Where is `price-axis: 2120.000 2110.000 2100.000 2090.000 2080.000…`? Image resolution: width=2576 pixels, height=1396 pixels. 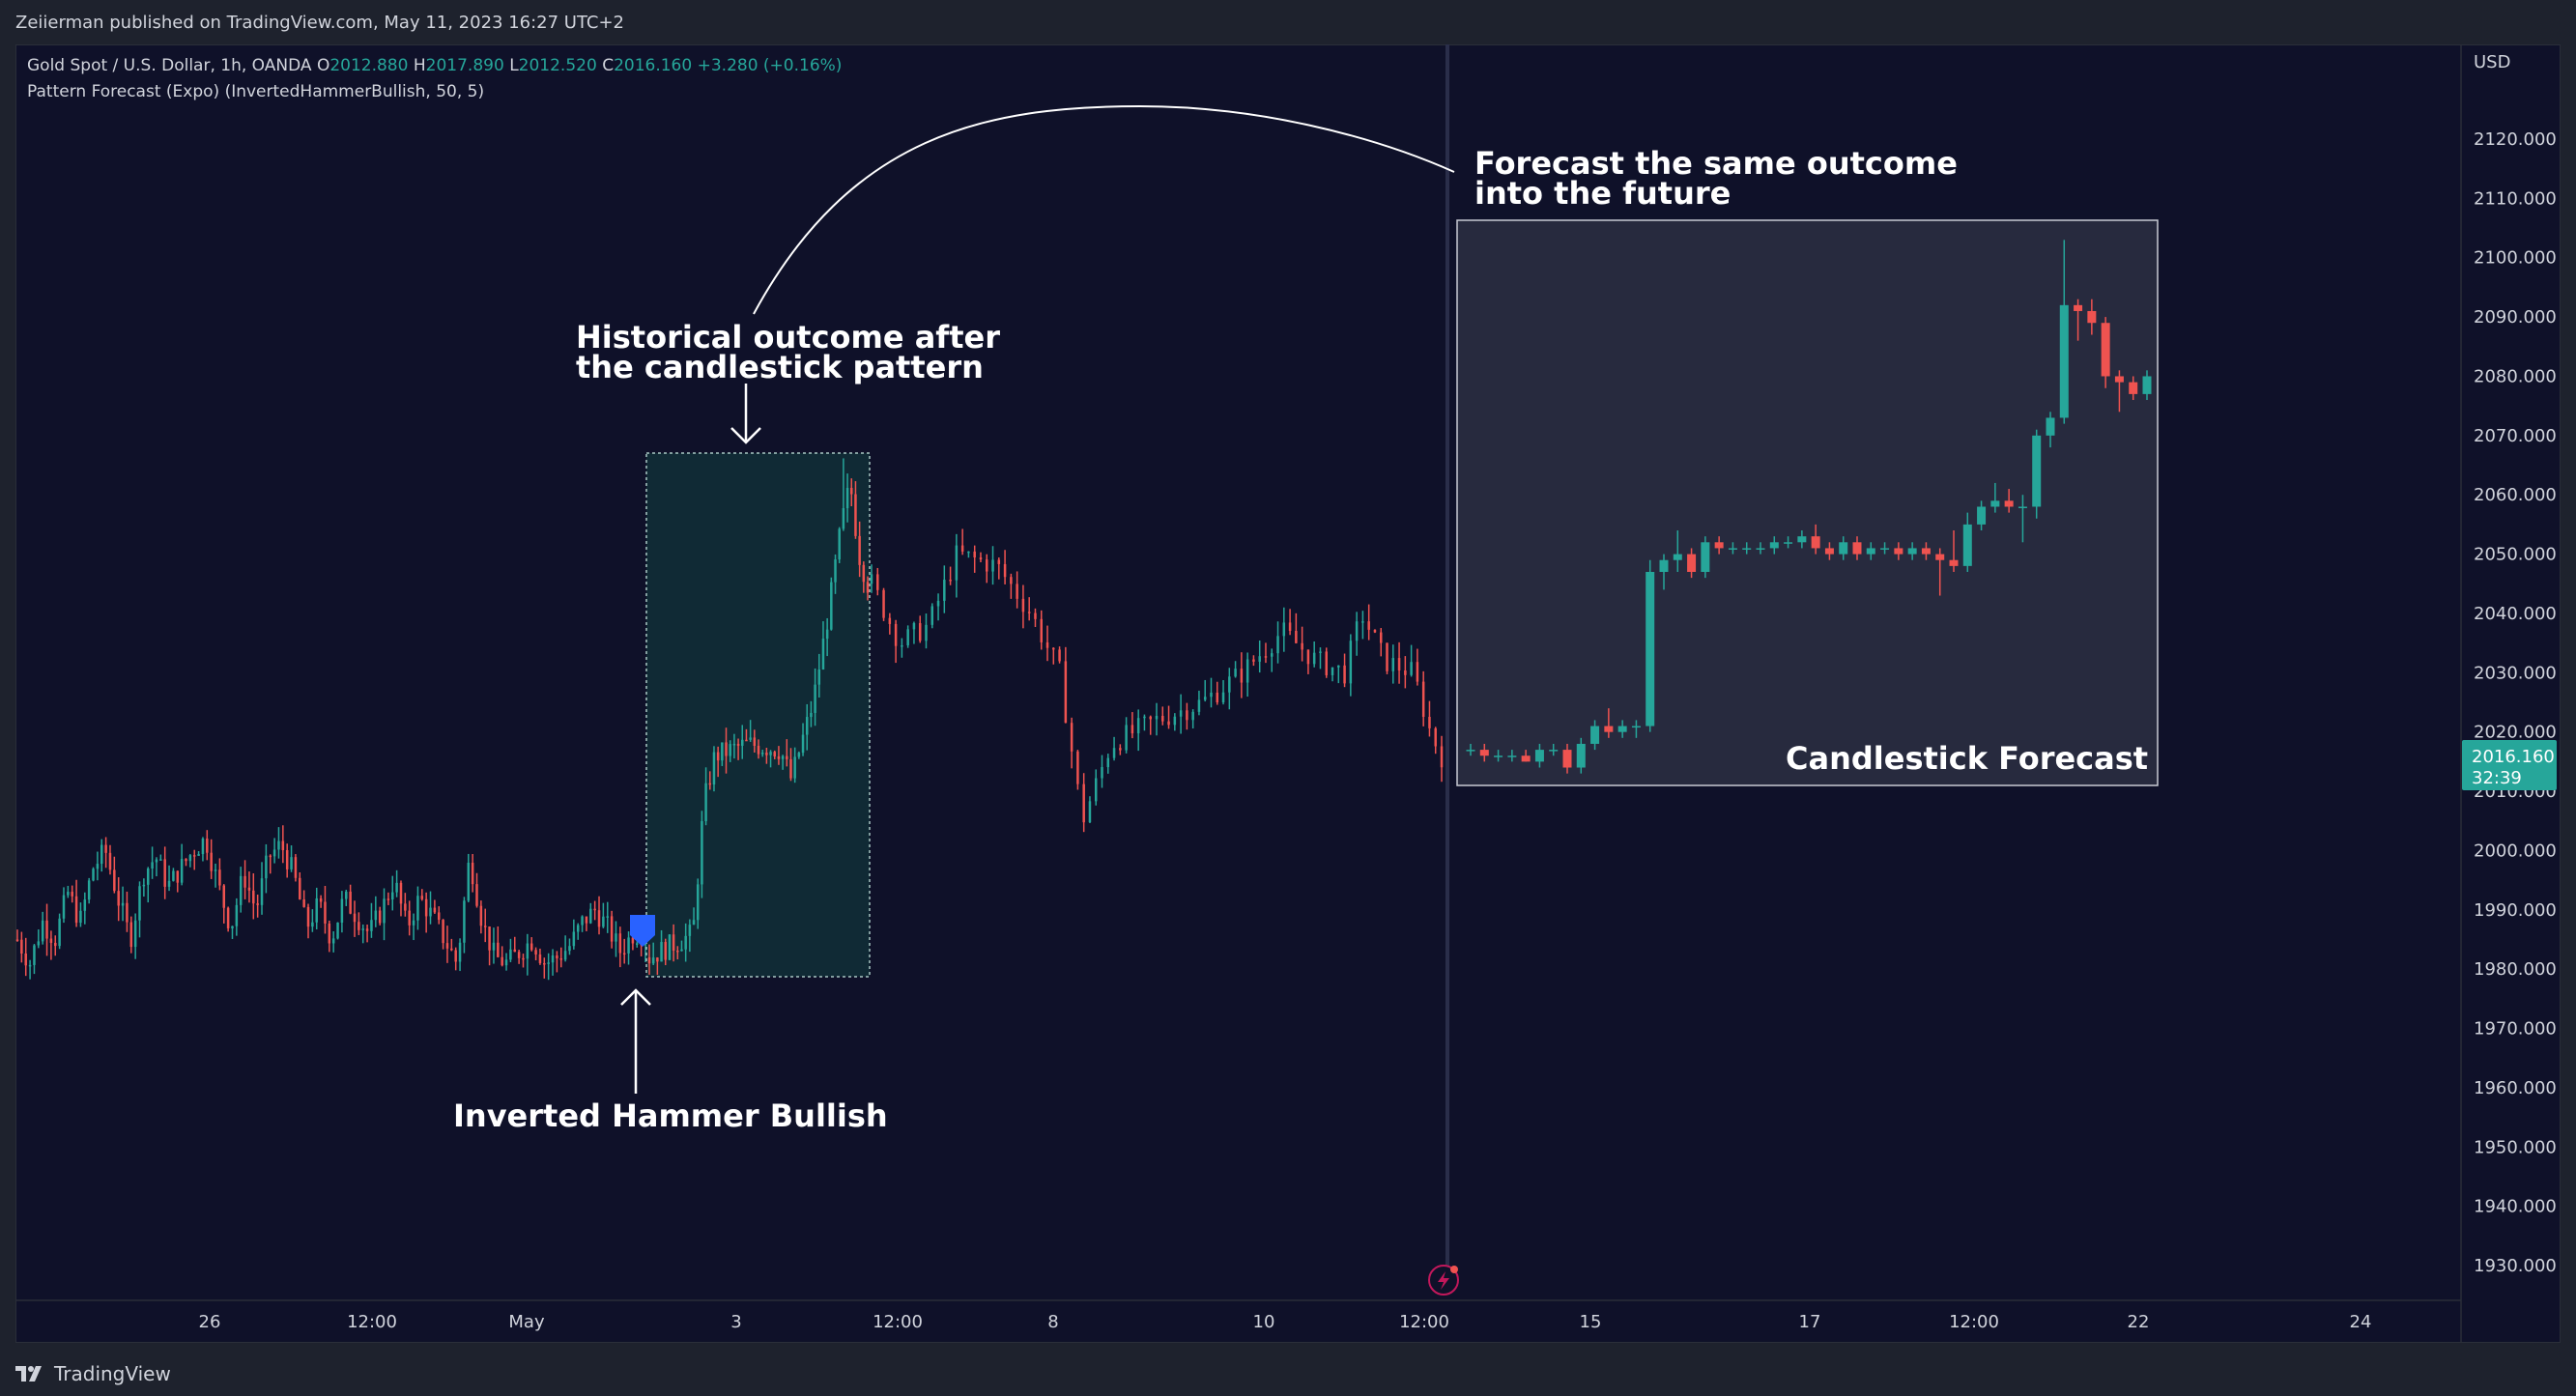
price-axis: 2120.000 2110.000 2100.000 2090.000 2080.000… is located at coordinates (2515, 702).